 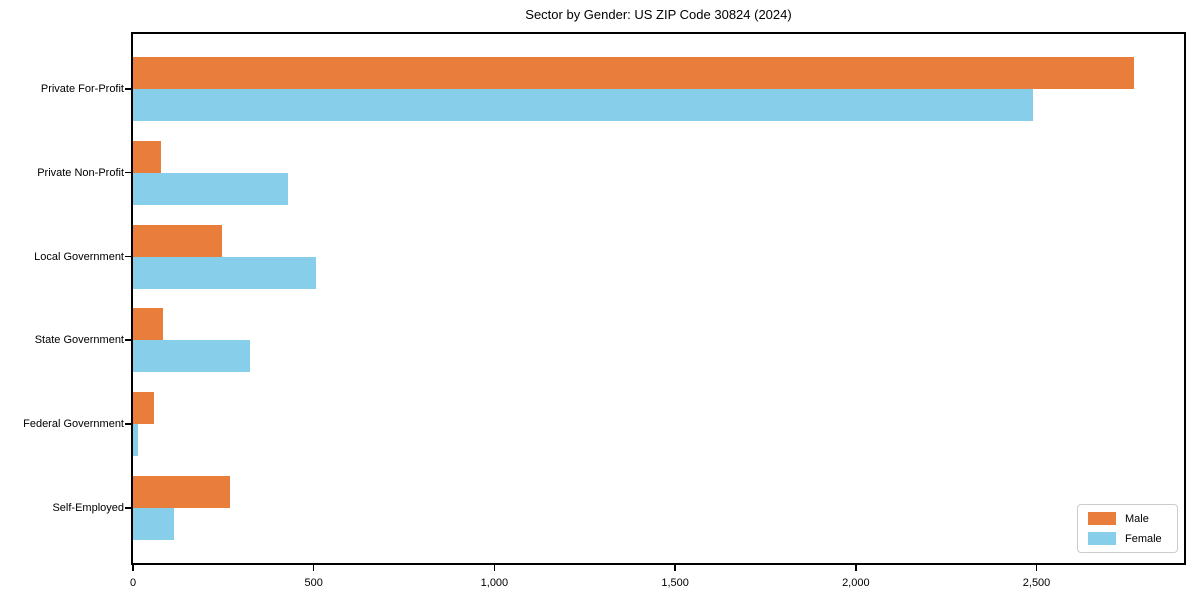 I want to click on x-tick-2000, so click(x=856, y=568).